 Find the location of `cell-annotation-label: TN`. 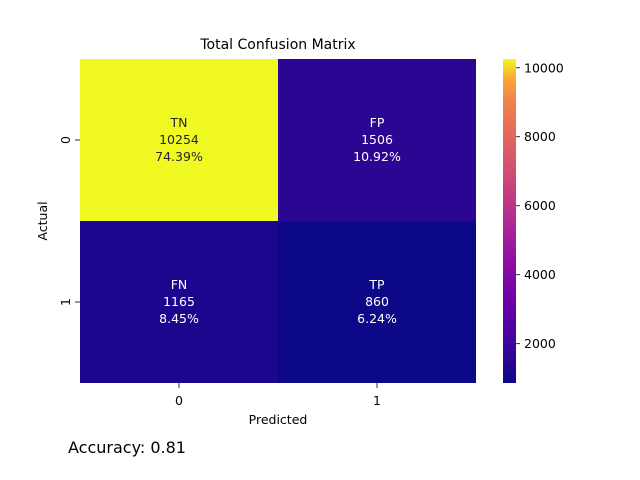

cell-annotation-label: TN is located at coordinates (179, 122).